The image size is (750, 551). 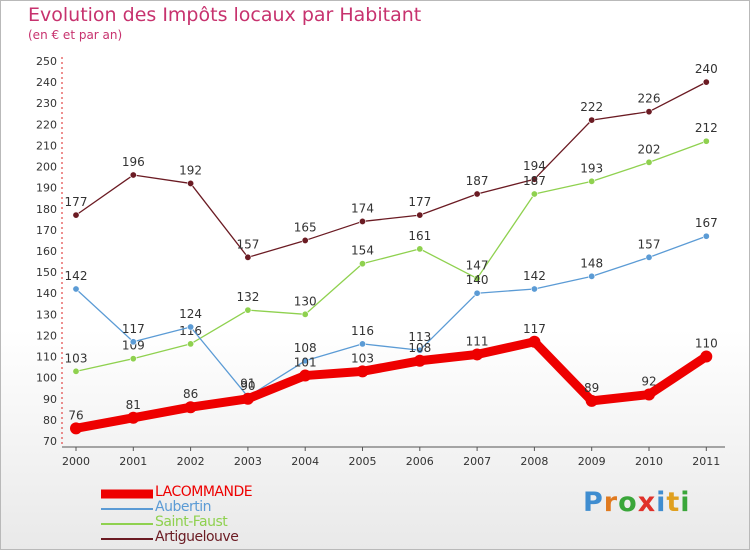 What do you see at coordinates (591, 388) in the screenshot?
I see `data-label: 89` at bounding box center [591, 388].